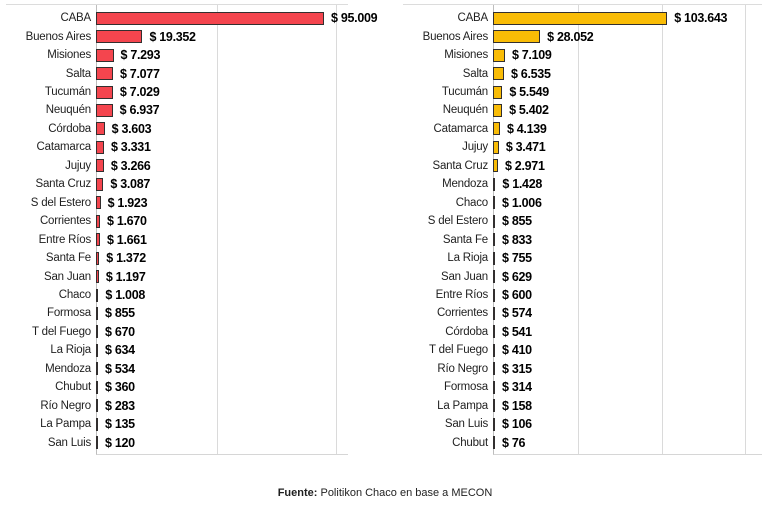  What do you see at coordinates (297, 493) in the screenshot?
I see `source-label: Fuente:` at bounding box center [297, 493].